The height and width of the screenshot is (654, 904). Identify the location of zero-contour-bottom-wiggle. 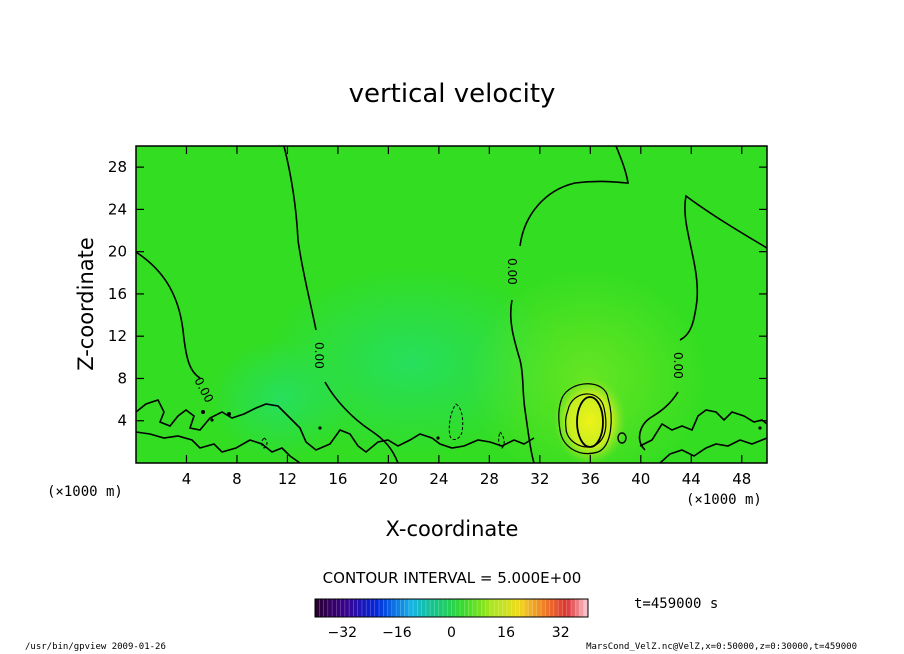
(335, 426).